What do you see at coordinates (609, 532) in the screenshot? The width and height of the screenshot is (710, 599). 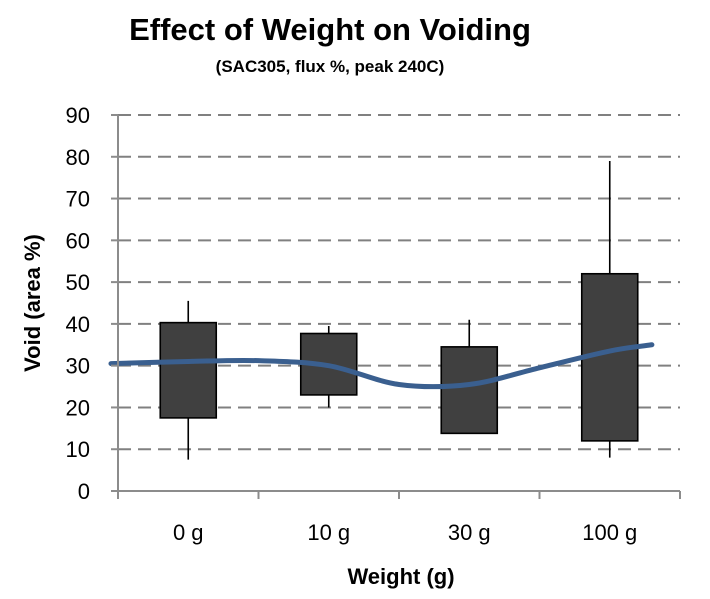 I see `x-tick-label: 100 g` at bounding box center [609, 532].